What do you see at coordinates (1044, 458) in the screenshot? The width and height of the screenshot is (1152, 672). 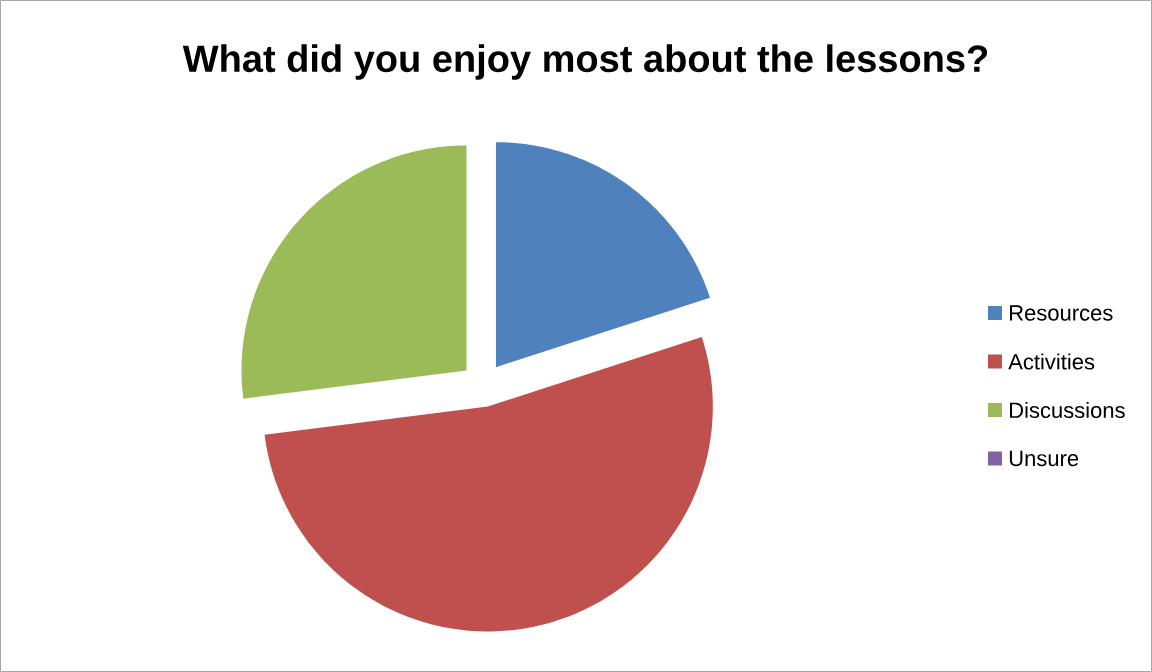 I see `legend-label: Unsure` at bounding box center [1044, 458].